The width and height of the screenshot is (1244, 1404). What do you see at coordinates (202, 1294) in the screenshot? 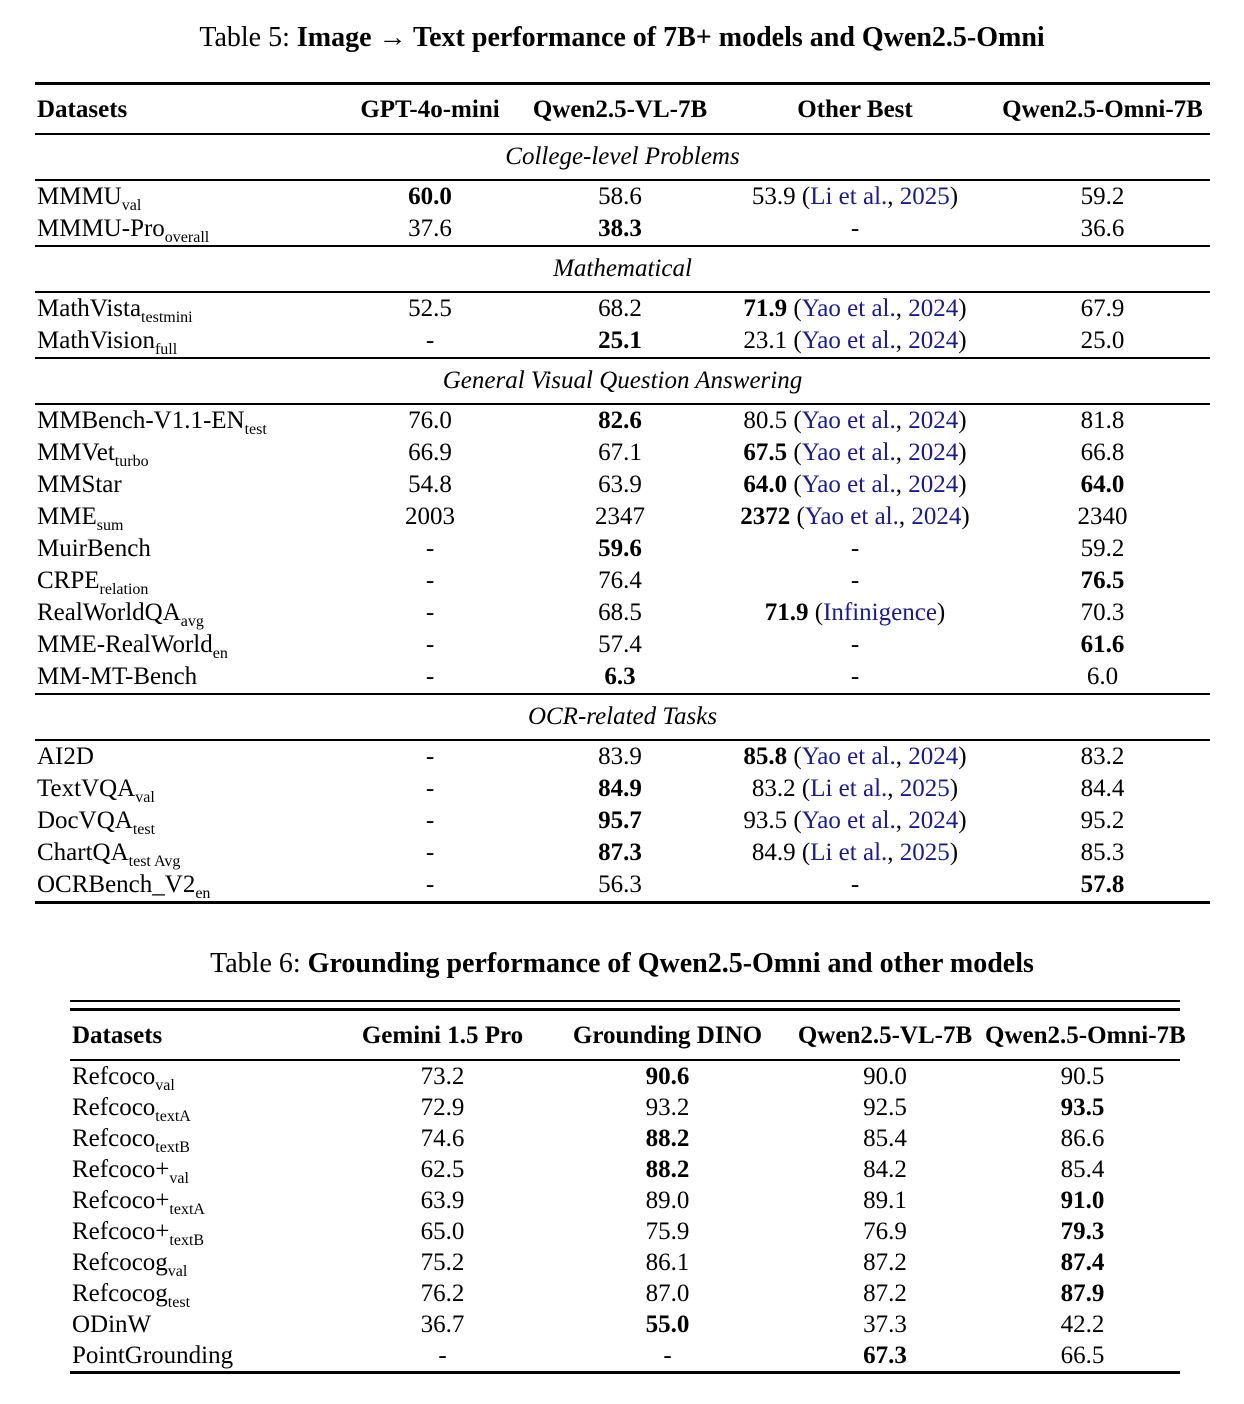
I see `dataset-label: Refcocogtest` at bounding box center [202, 1294].